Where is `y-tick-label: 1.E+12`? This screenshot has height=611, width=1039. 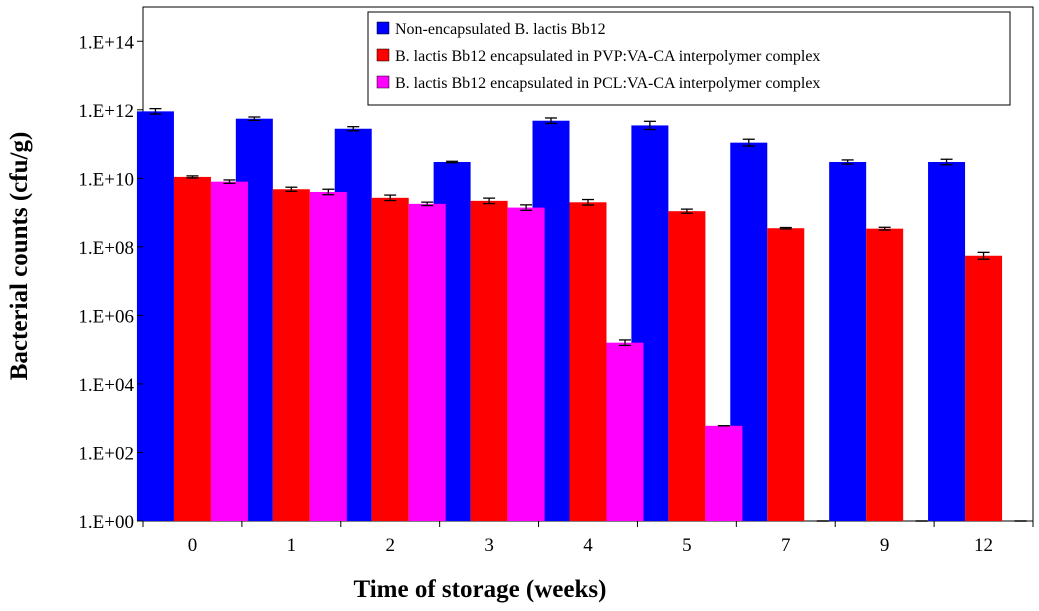 y-tick-label: 1.E+12 is located at coordinates (106, 111).